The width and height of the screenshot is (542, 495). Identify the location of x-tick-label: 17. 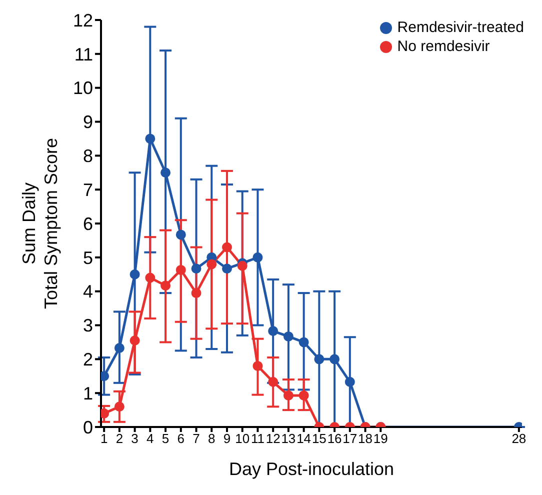
(350, 438).